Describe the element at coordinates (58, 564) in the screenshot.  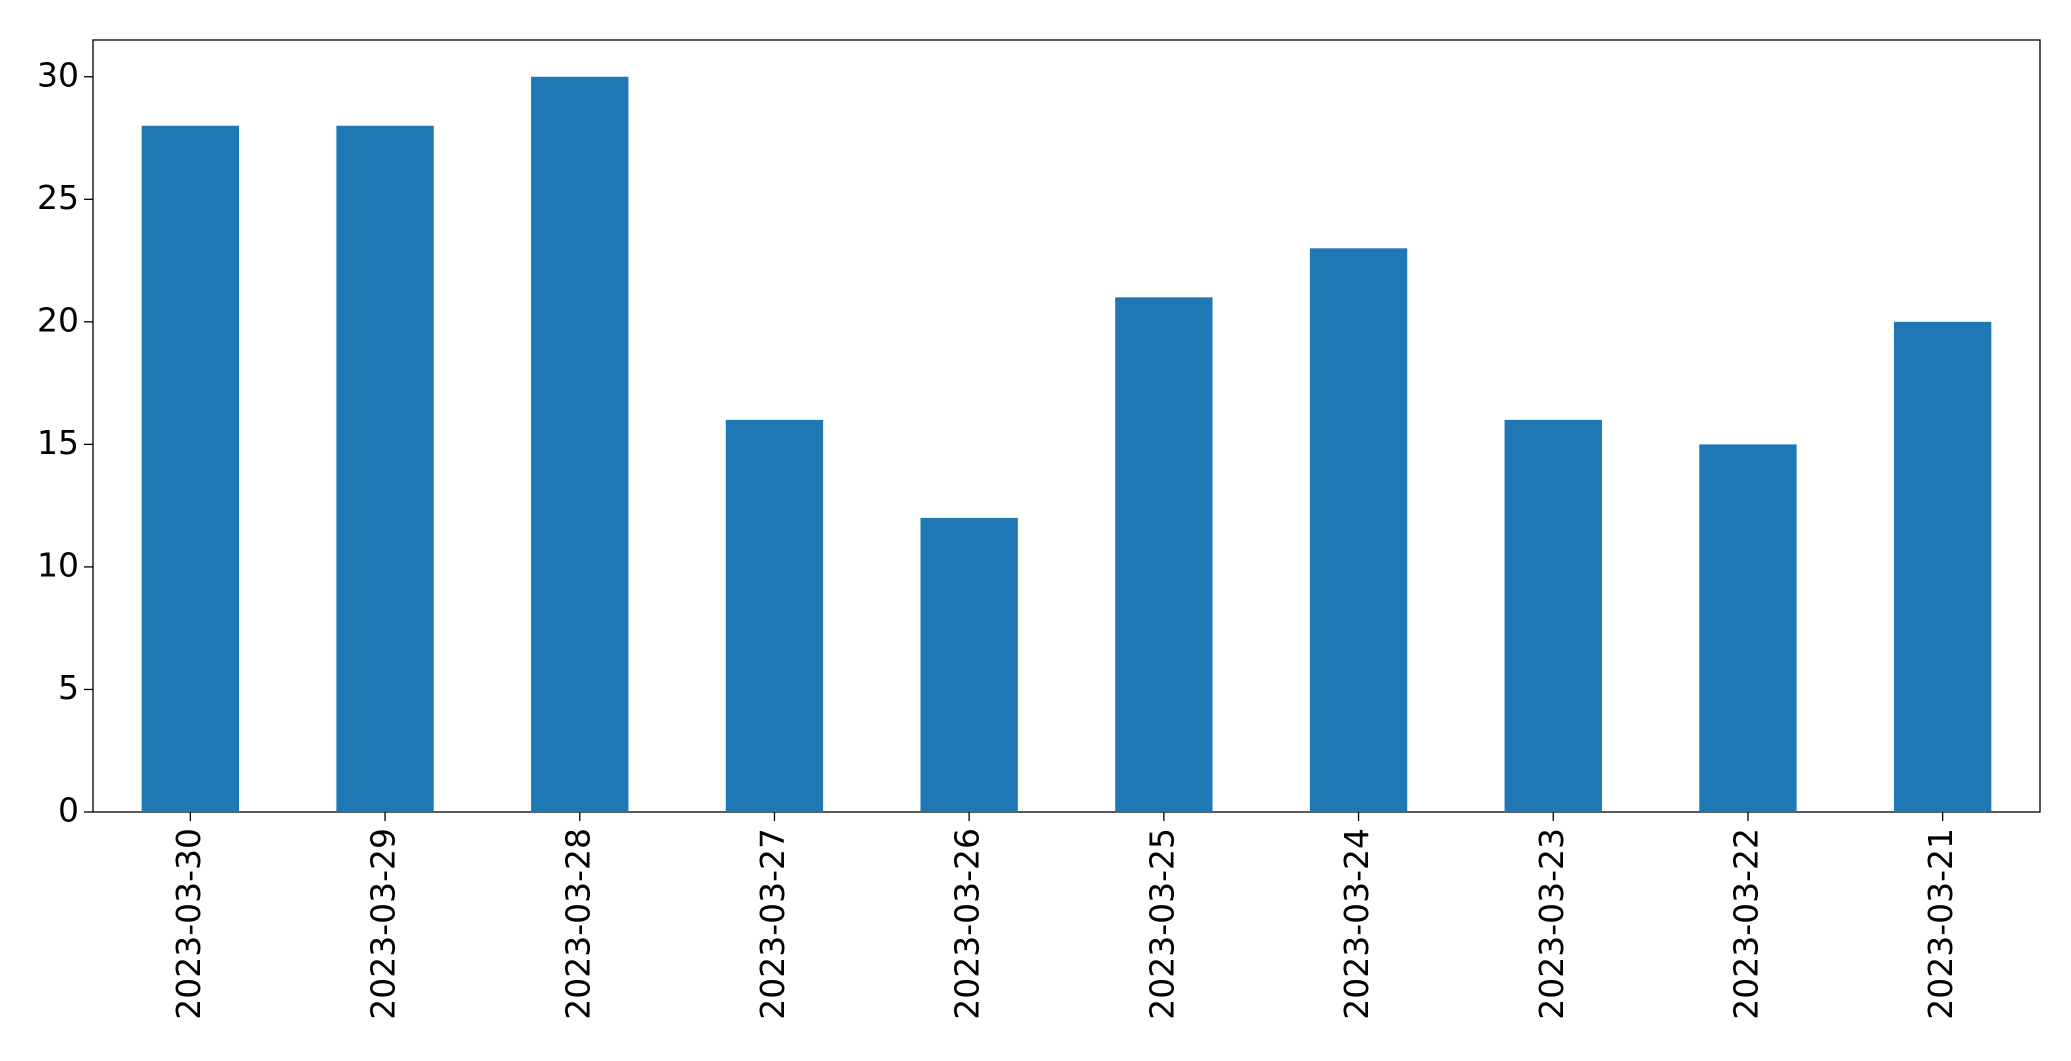
I see `y-tick-label: 10` at that location.